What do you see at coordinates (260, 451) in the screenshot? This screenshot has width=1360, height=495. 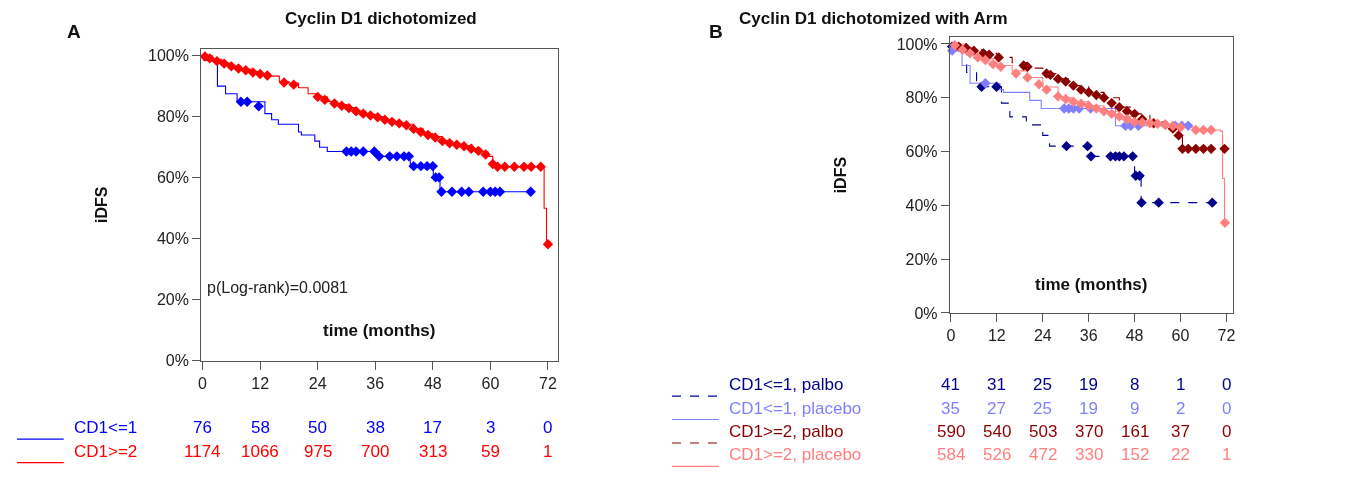 I see `text: 1066` at bounding box center [260, 451].